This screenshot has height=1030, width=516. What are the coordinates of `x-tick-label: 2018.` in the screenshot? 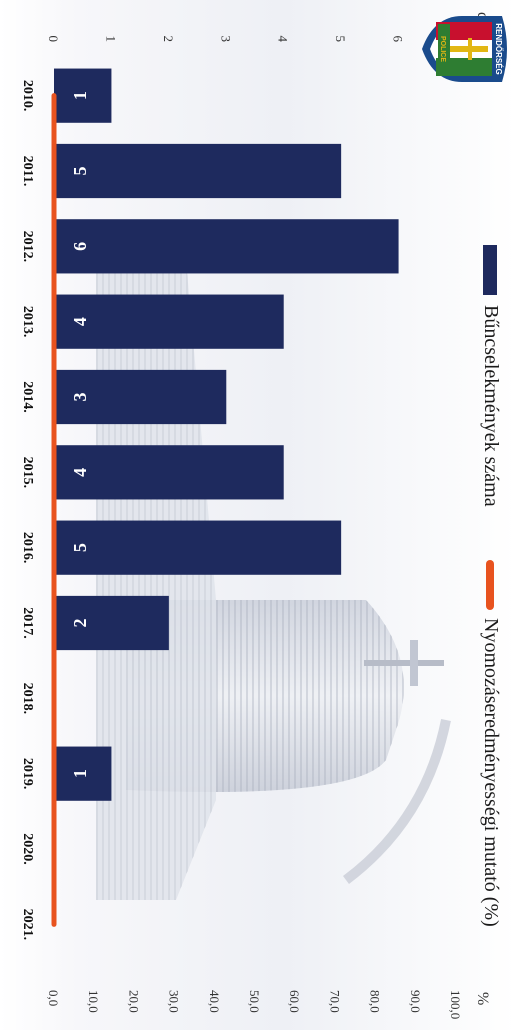 It's located at (27, 699).